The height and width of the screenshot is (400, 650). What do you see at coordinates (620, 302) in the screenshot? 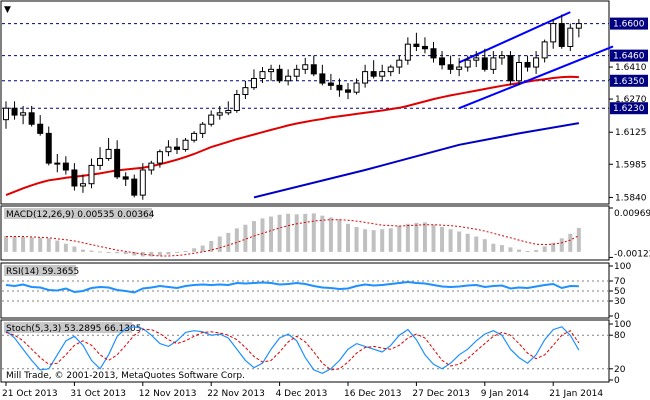
I see `rsi-tick-label: 30` at bounding box center [620, 302].